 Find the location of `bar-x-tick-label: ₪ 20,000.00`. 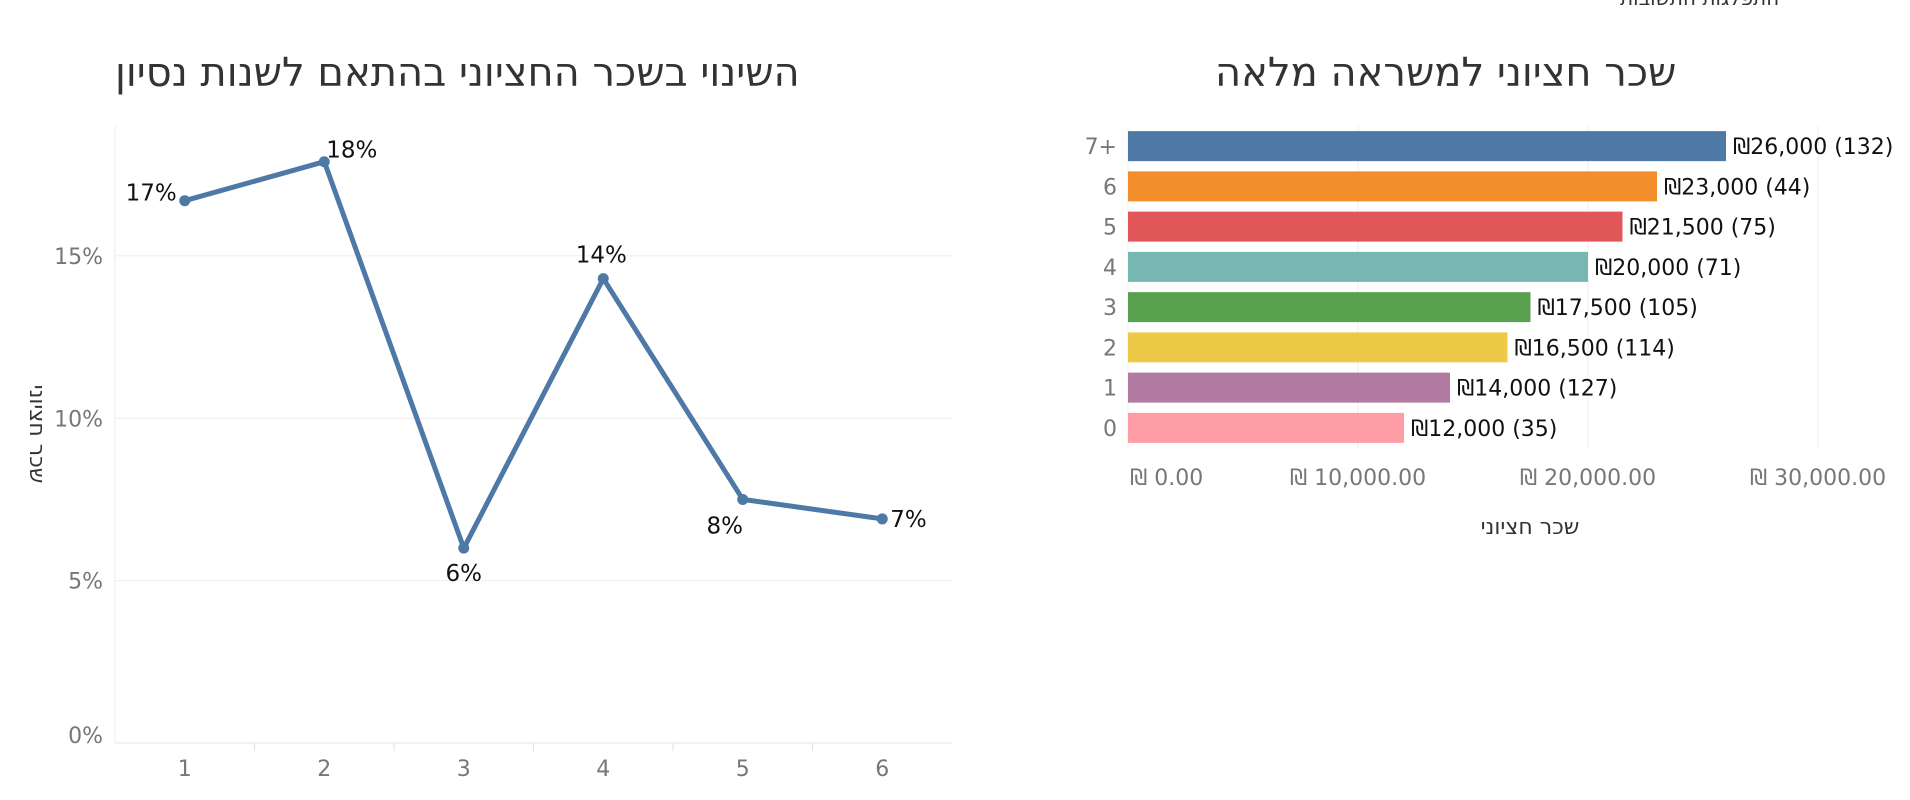

bar-x-tick-label: ₪ 20,000.00 is located at coordinates (1588, 478).